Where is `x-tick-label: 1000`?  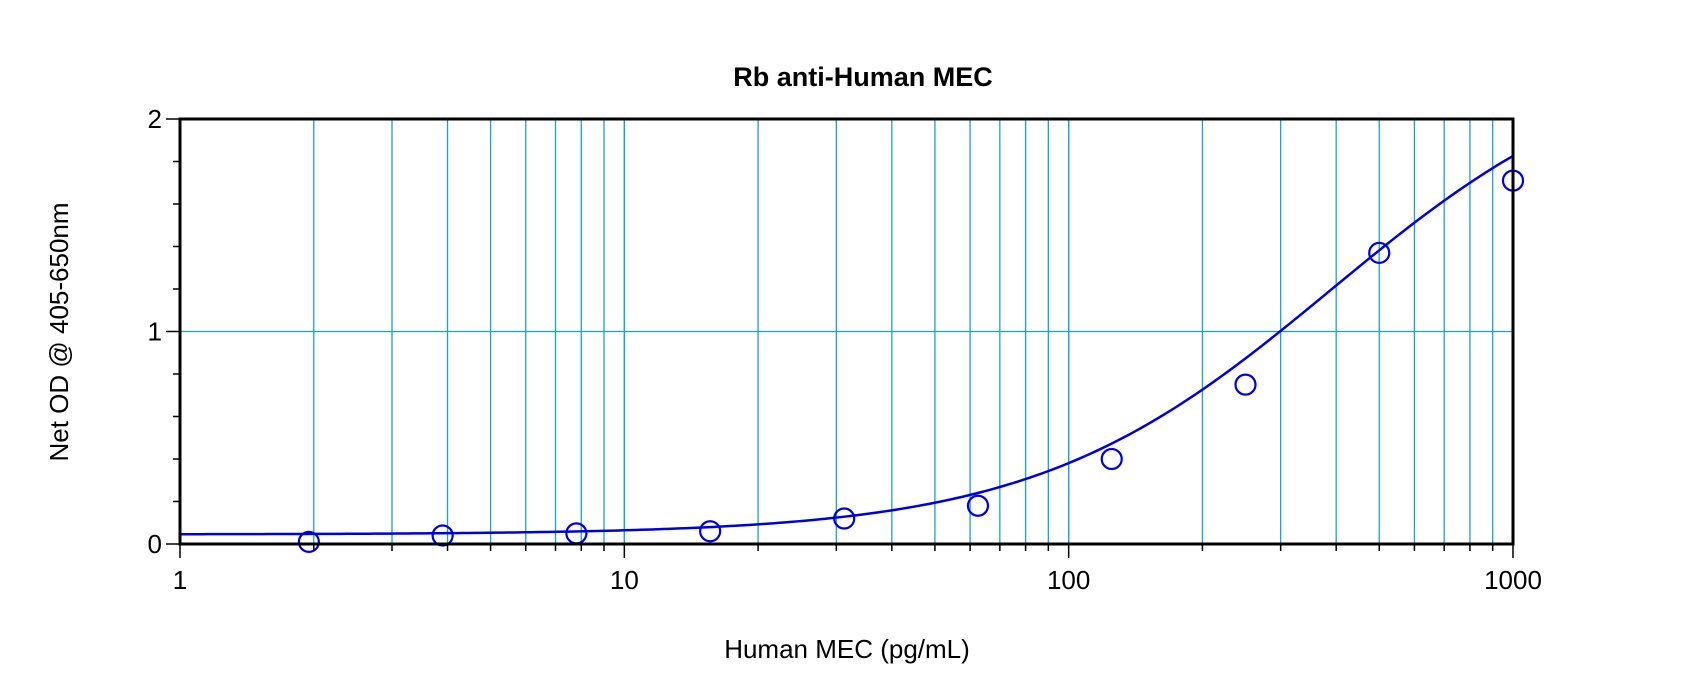 x-tick-label: 1000 is located at coordinates (1513, 580).